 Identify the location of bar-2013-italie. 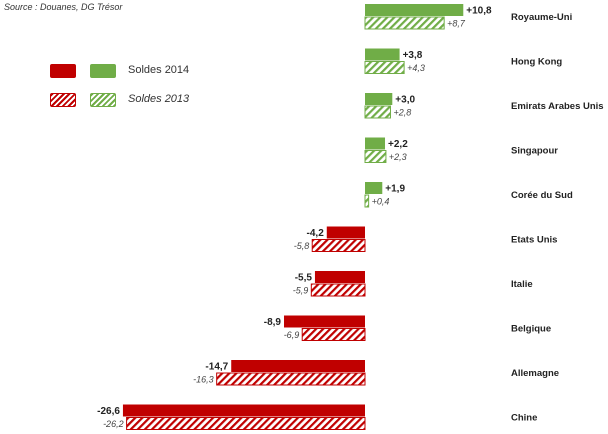
(338, 290).